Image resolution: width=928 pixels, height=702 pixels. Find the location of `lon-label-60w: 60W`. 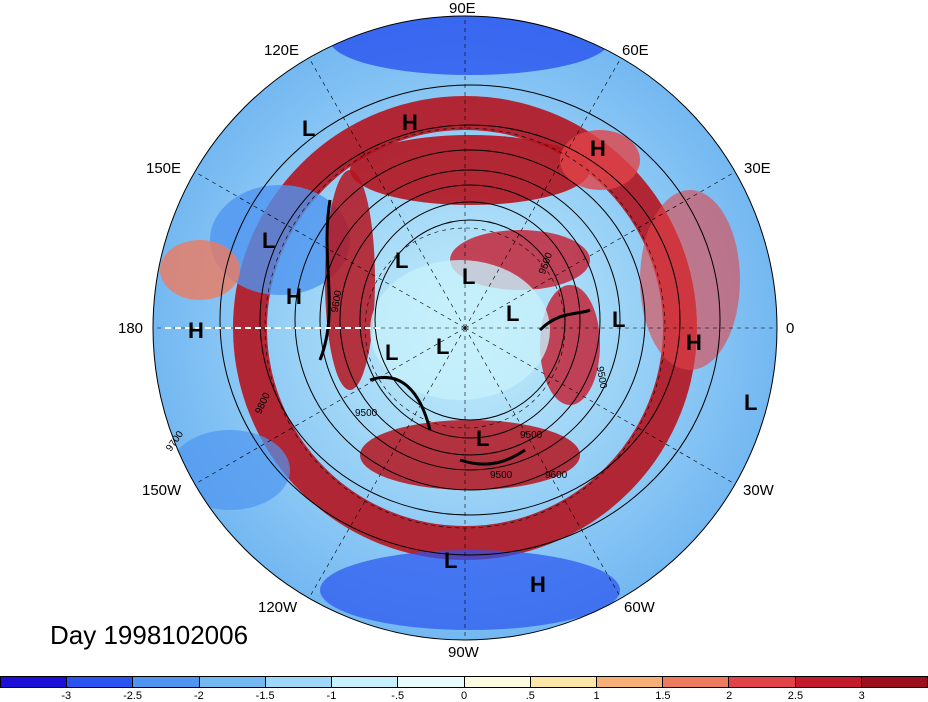

lon-label-60w: 60W is located at coordinates (639, 607).